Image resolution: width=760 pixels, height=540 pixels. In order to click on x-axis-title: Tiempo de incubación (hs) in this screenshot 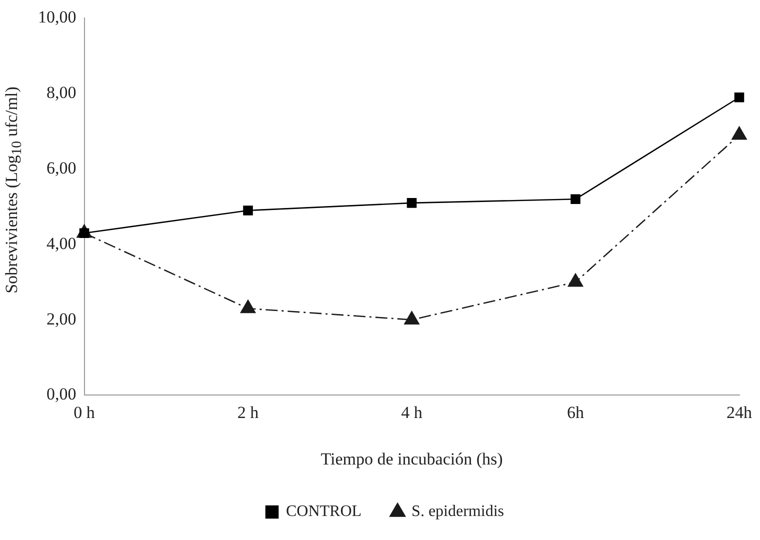, I will do `click(411, 458)`.